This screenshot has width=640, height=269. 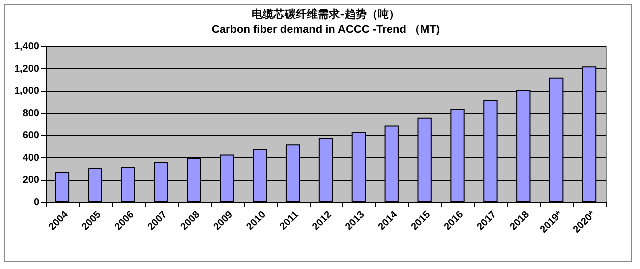 What do you see at coordinates (31, 180) in the screenshot?
I see `y-tick-label: 200` at bounding box center [31, 180].